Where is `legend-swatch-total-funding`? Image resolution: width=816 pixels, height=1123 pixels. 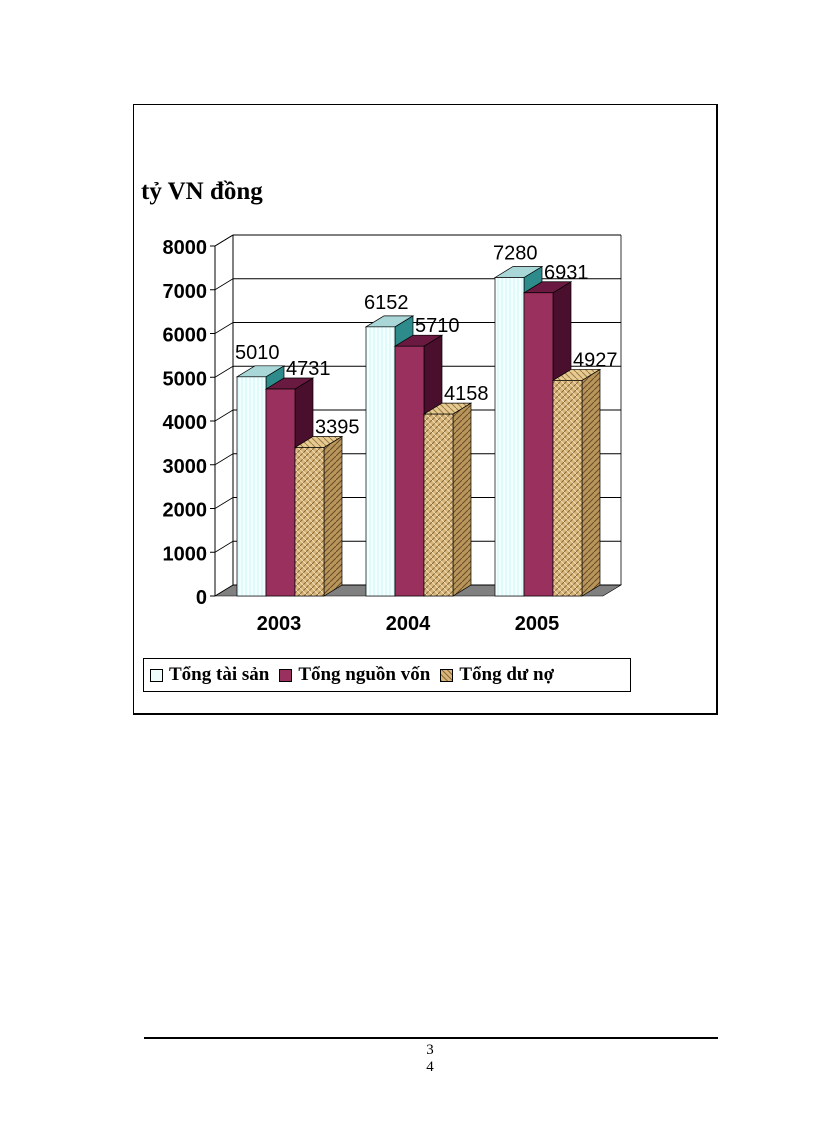 legend-swatch-total-funding is located at coordinates (286, 675).